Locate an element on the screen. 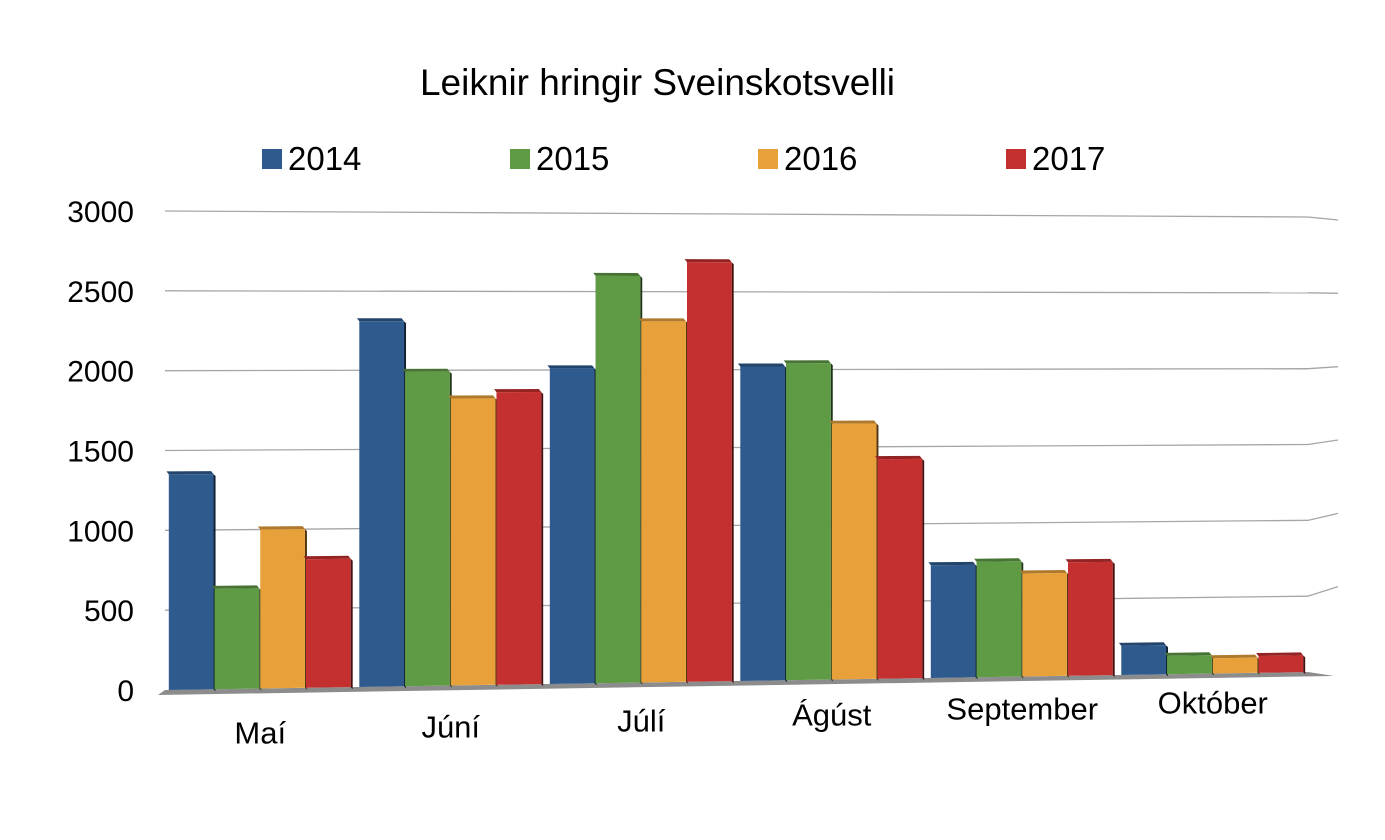  legend-item-2016: 2016 is located at coordinates (807, 159).